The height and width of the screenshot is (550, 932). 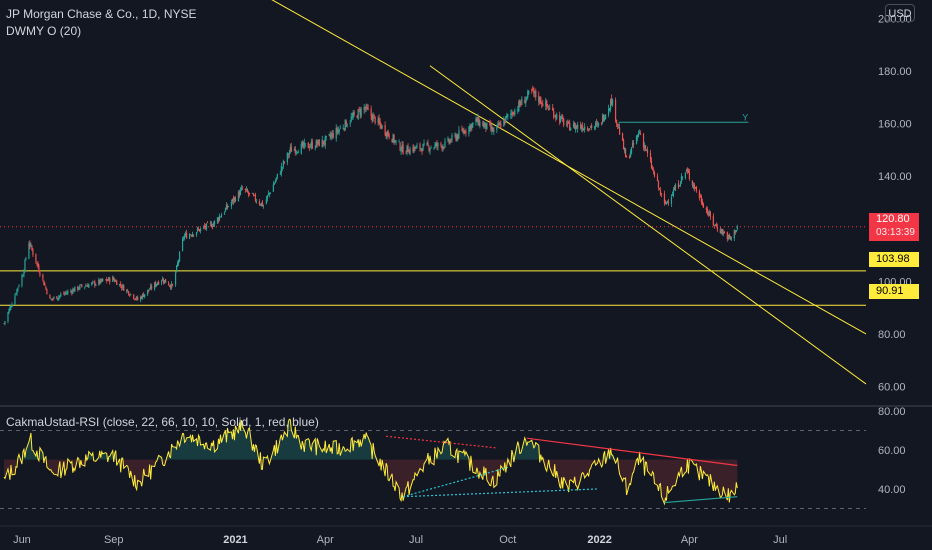 I want to click on time-axis: Jun Sep 2021 Apr Jul Oct 2022 Apr Jul, so click(x=400, y=540).